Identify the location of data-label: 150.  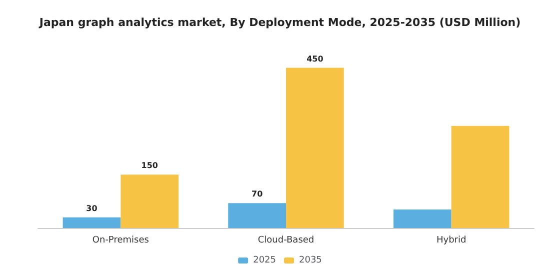
(149, 165).